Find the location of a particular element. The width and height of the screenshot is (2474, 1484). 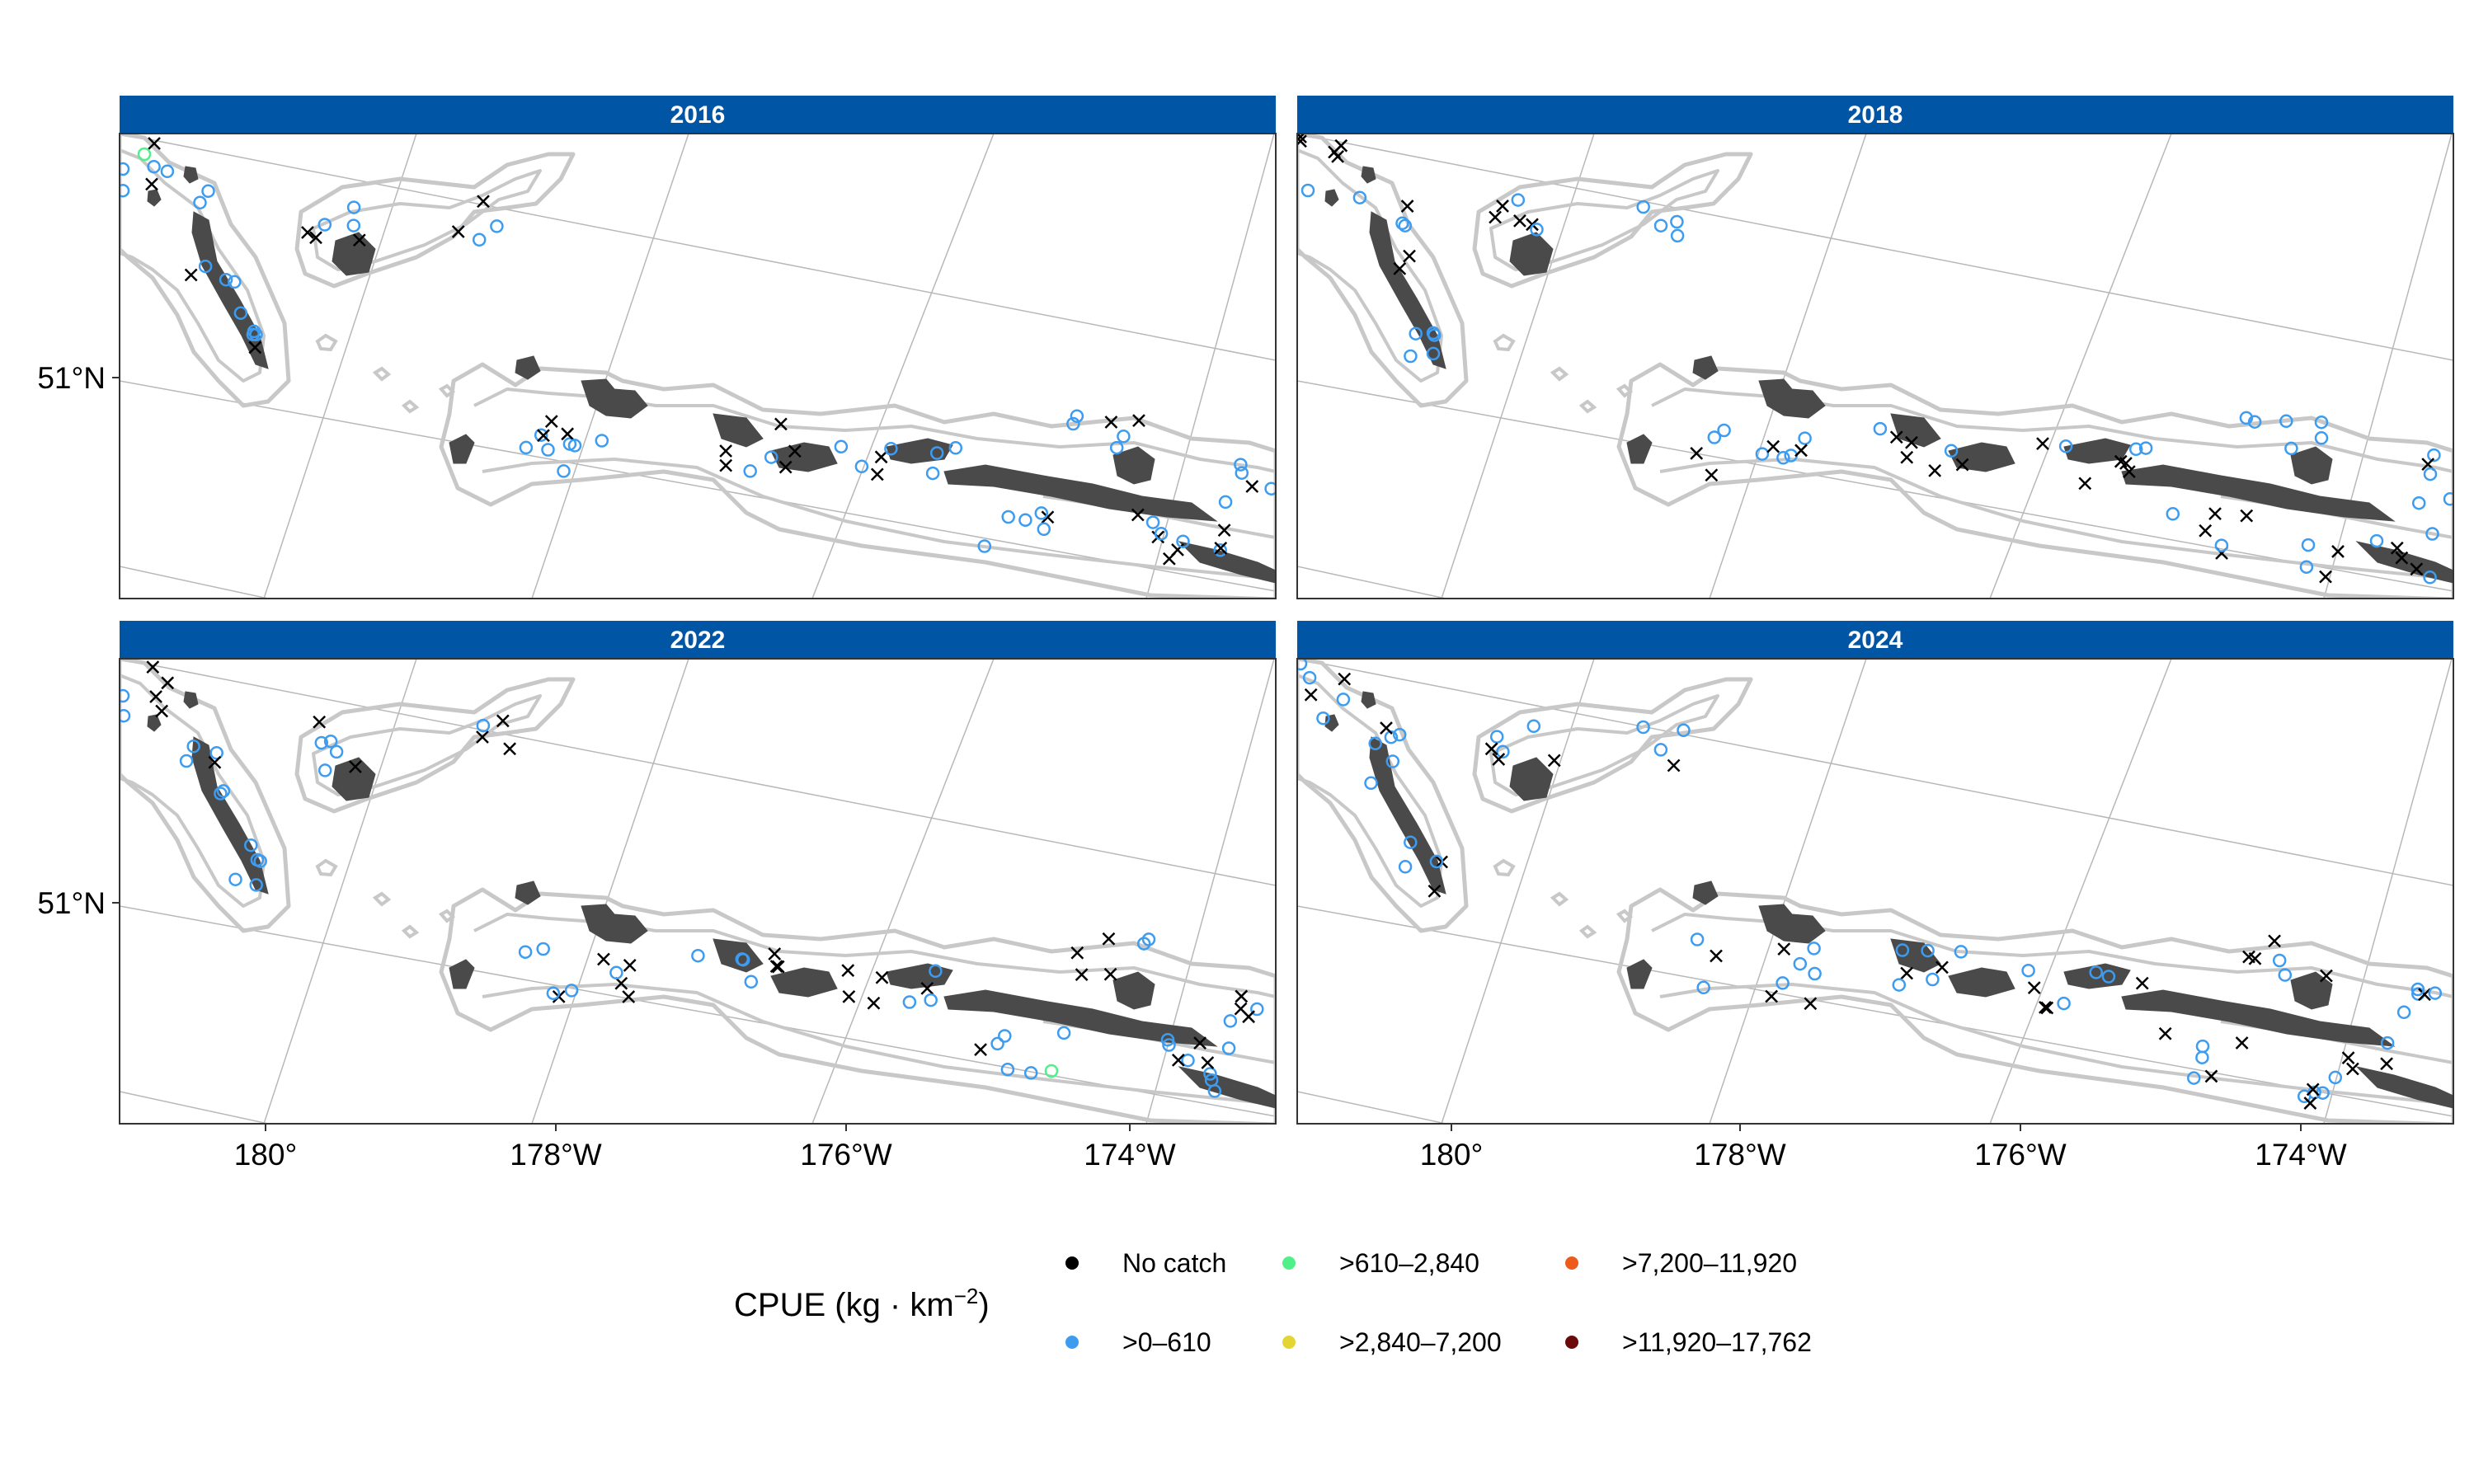

x-tick-label: 178°W is located at coordinates (1740, 1155).